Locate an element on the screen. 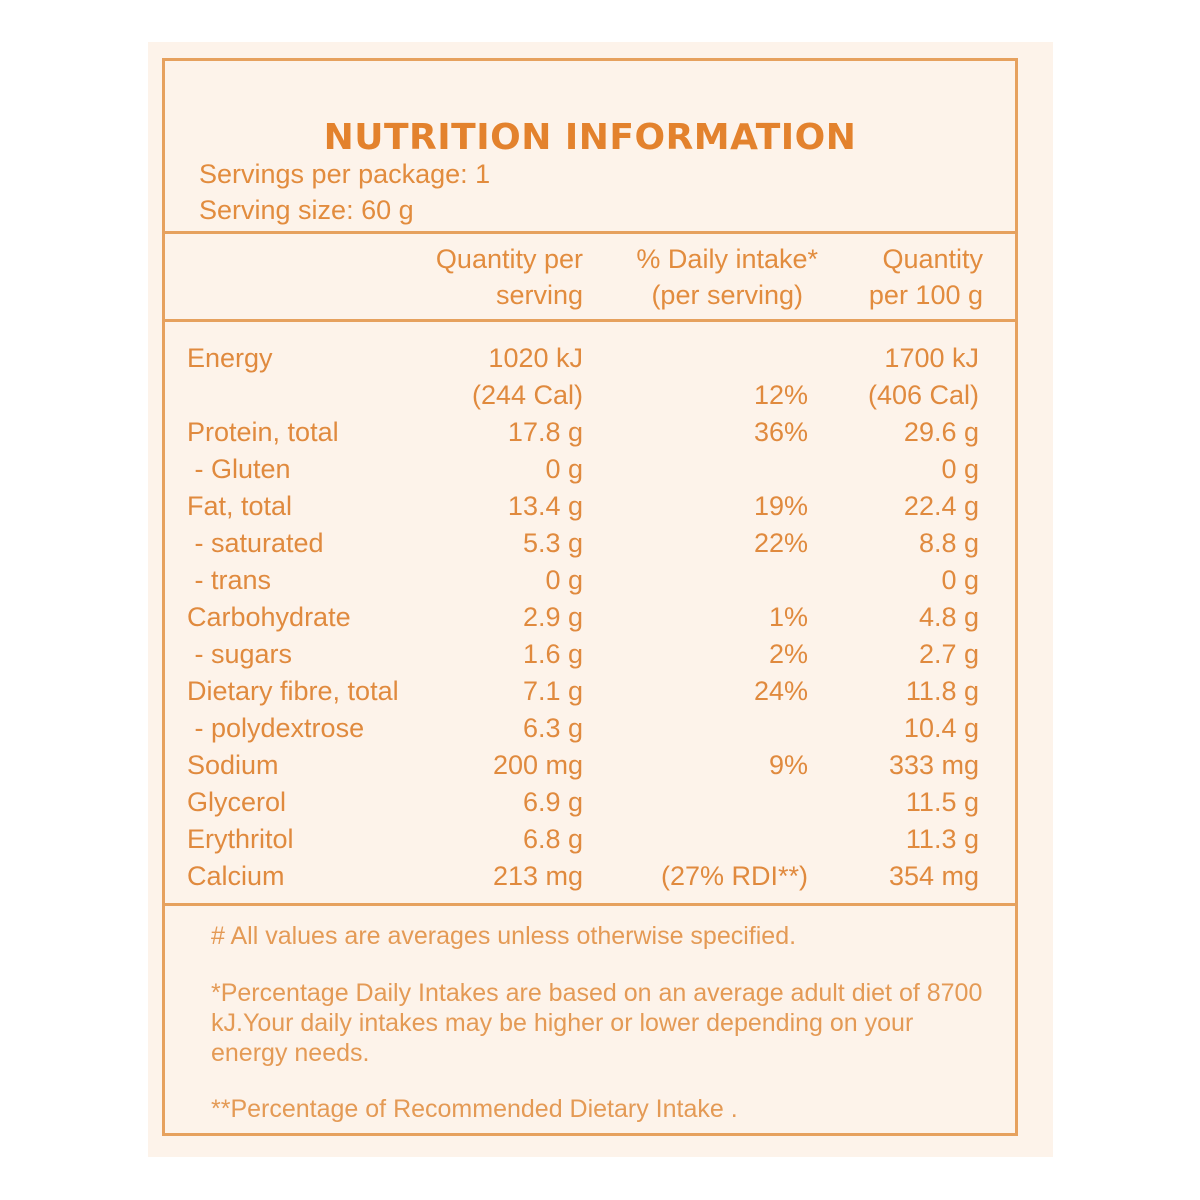 Image resolution: width=1200 pixels, height=1200 pixels. label-title: NUTRITION INFORMATION is located at coordinates (590, 137).